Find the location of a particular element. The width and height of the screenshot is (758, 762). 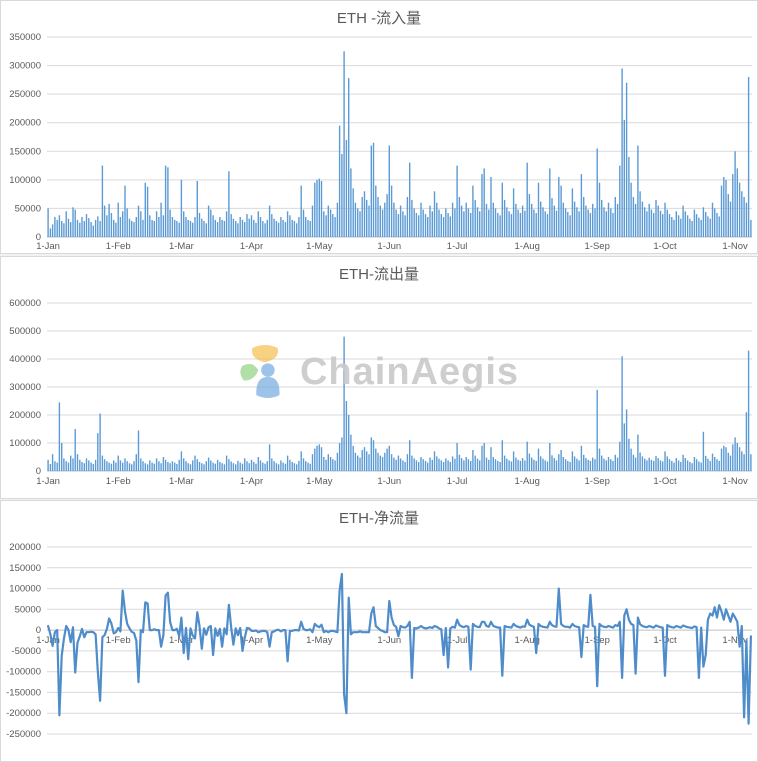

svg-text: -50000 is located at coordinates (26, 651).